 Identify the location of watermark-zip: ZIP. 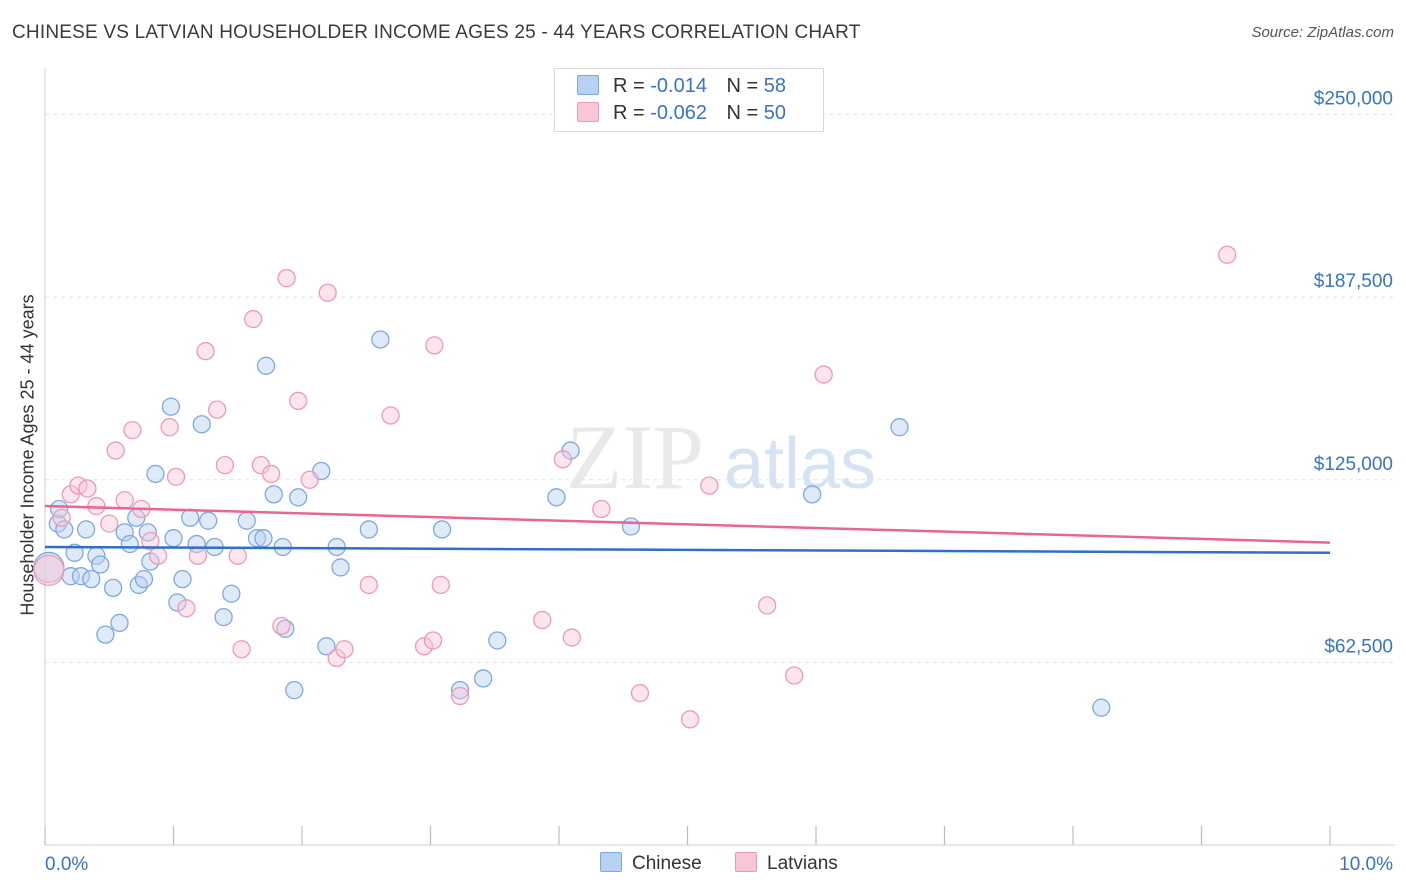
(635, 457).